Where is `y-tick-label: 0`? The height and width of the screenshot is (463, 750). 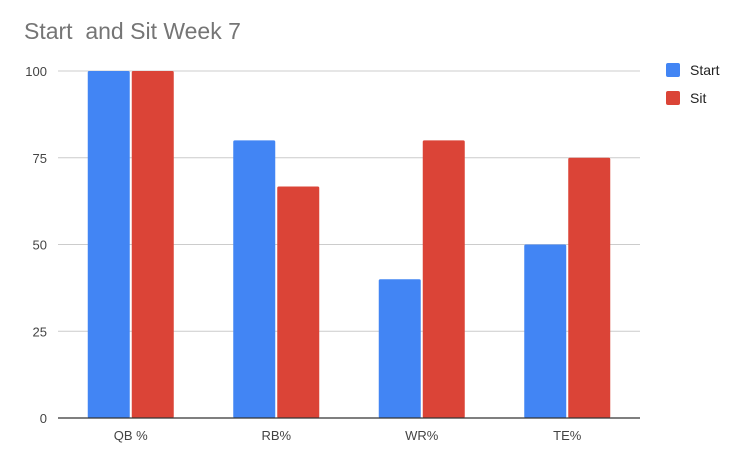
y-tick-label: 0 is located at coordinates (43, 418).